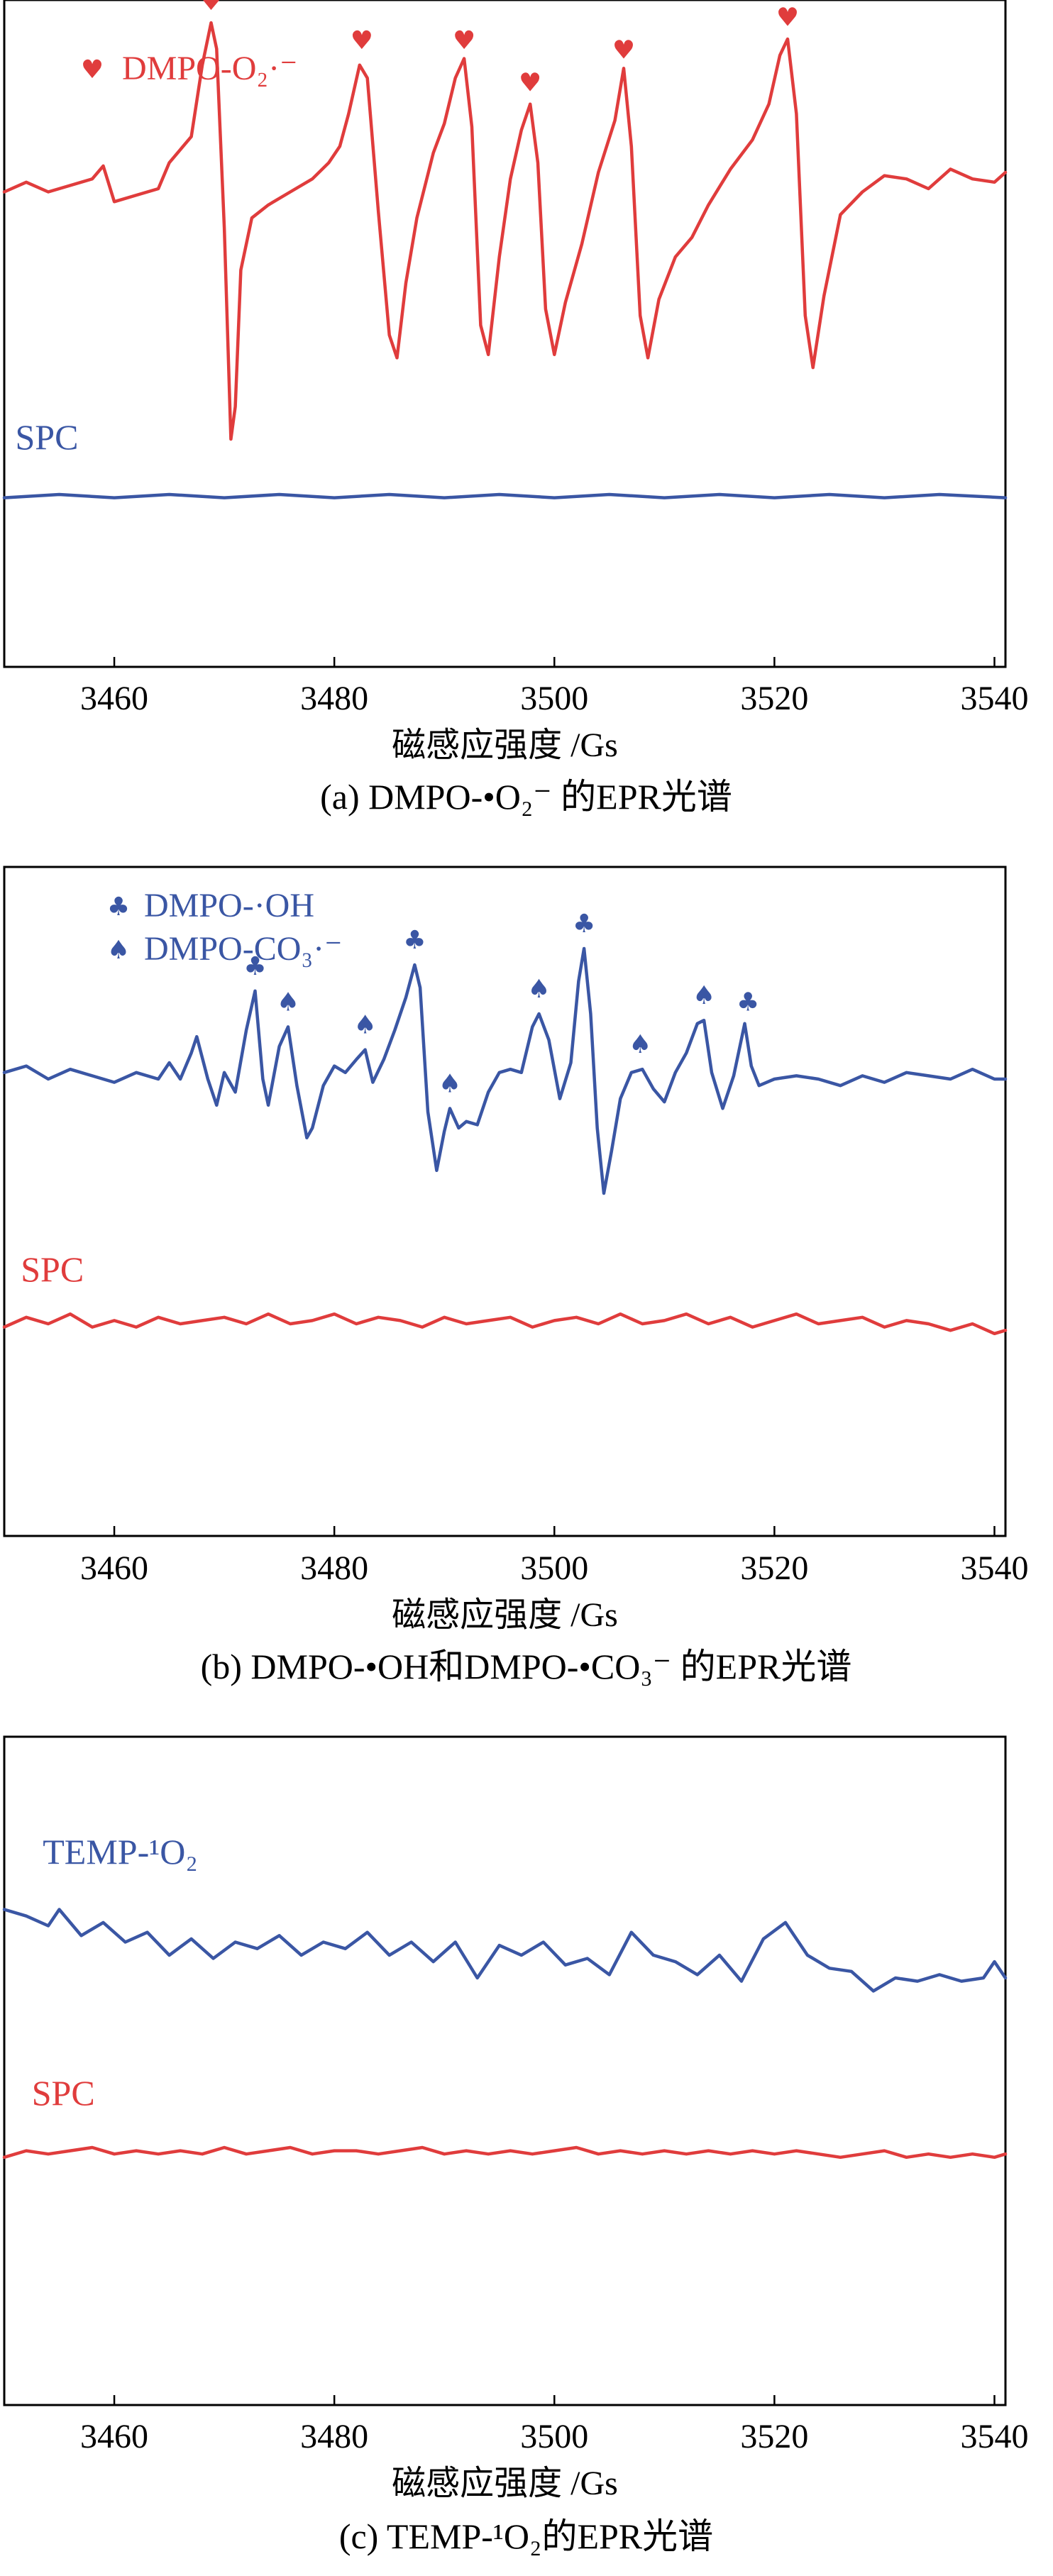 The width and height of the screenshot is (1053, 2576). Describe the element at coordinates (526, 2536) in the screenshot. I see `figure-caption: (c) TEMP-¹O₂的EPR光谱` at that location.